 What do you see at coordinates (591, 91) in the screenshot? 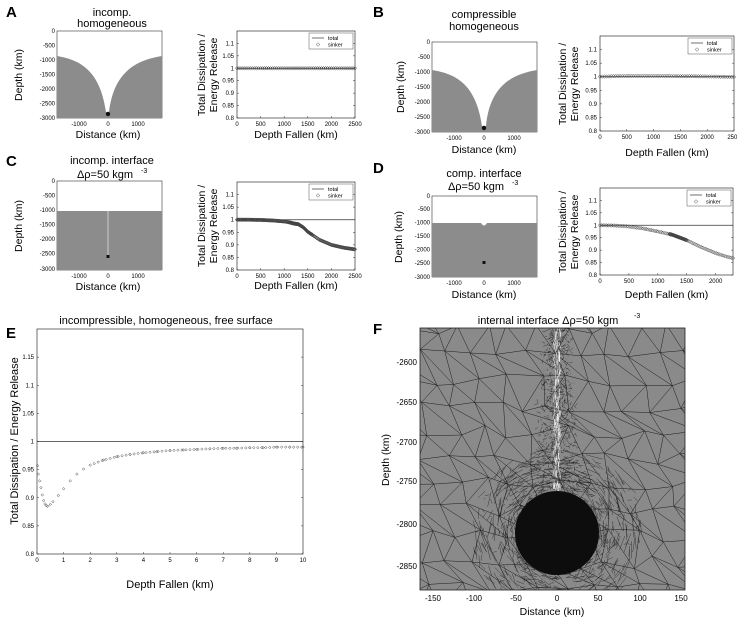
I see `y-tick-label: 0.95` at bounding box center [591, 91].